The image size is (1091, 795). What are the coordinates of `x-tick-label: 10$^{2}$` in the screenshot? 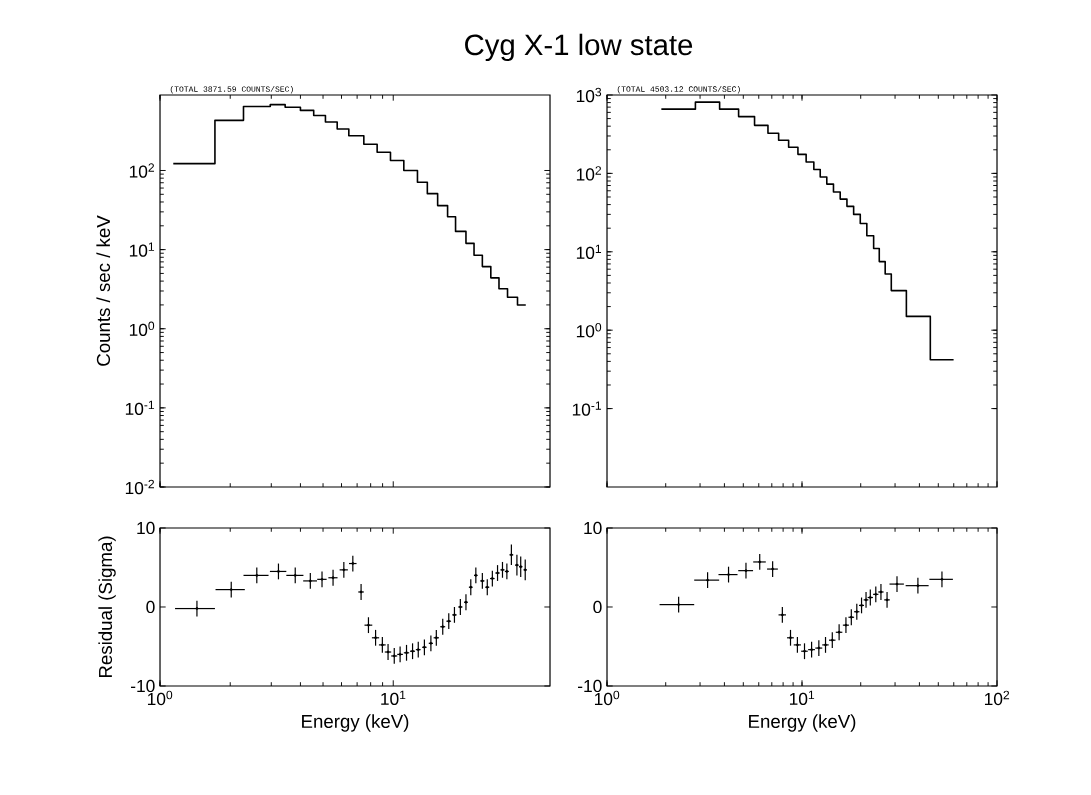 It's located at (997, 698).